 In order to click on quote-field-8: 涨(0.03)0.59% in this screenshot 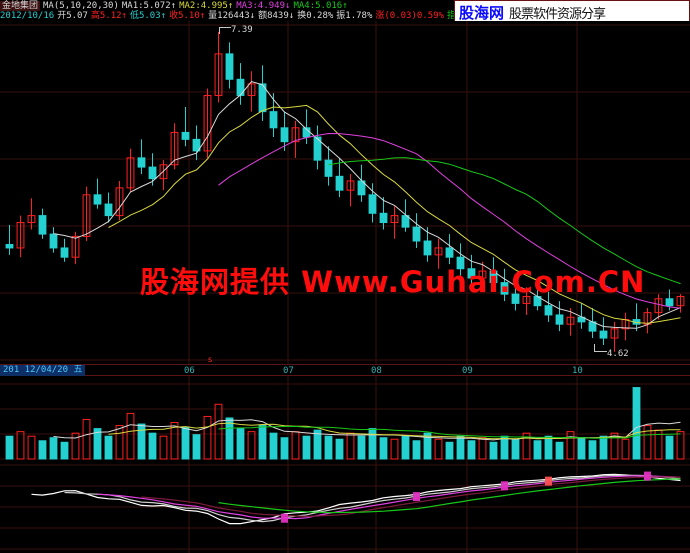, I will do `click(409, 16)`.